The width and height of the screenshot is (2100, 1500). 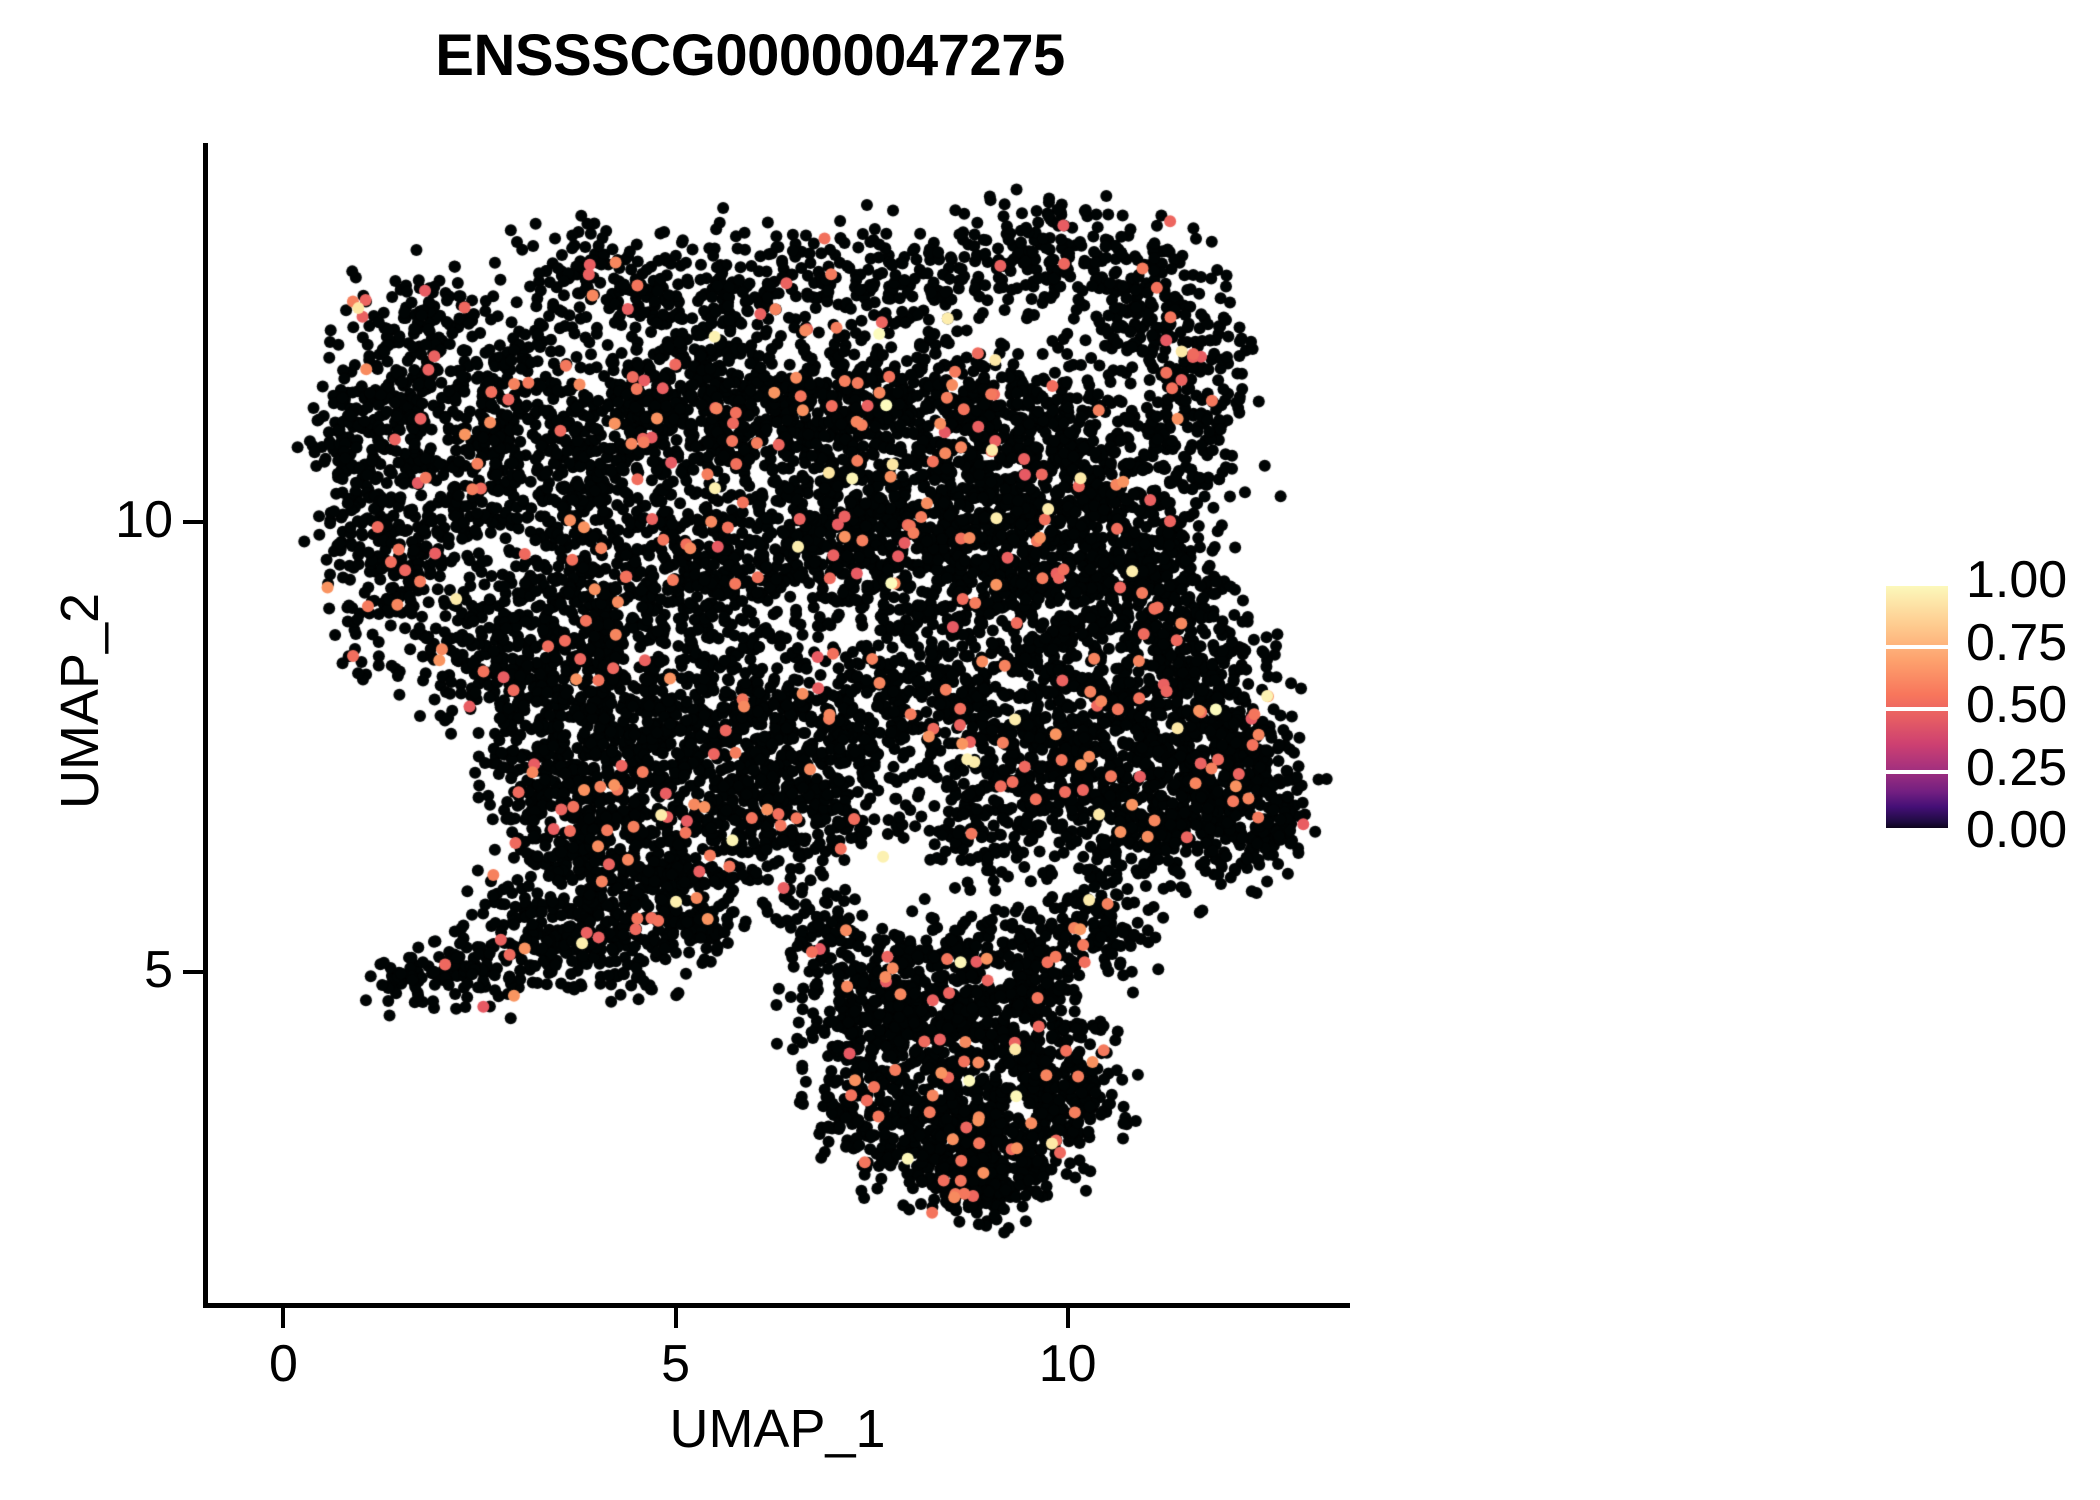 I want to click on x-axis-title: UMAP_1, so click(x=777, y=1429).